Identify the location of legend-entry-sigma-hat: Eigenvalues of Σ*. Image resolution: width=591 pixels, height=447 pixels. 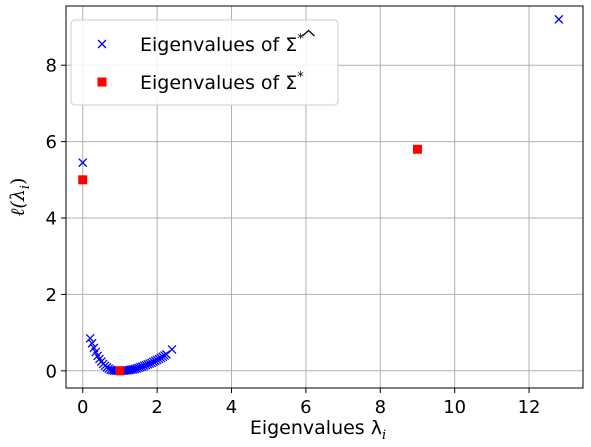
(222, 44).